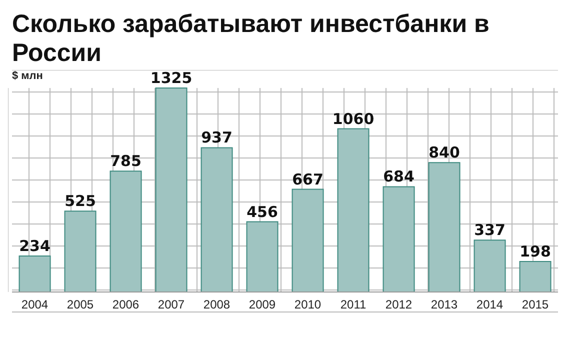 The width and height of the screenshot is (570, 338). What do you see at coordinates (398, 305) in the screenshot?
I see `x-tick-label: 2012` at bounding box center [398, 305].